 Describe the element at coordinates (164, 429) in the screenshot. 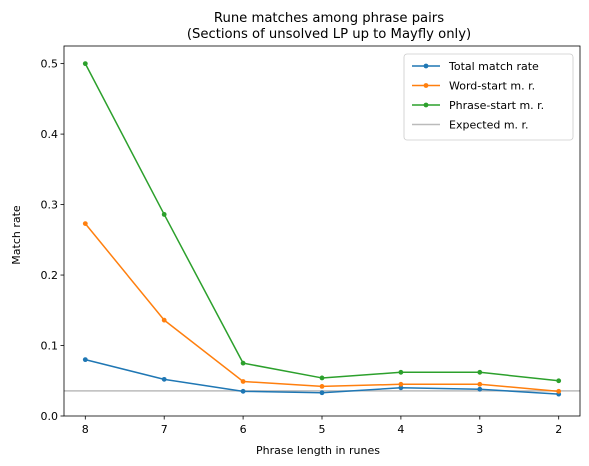

I see `x-tick-label-1: 7` at that location.